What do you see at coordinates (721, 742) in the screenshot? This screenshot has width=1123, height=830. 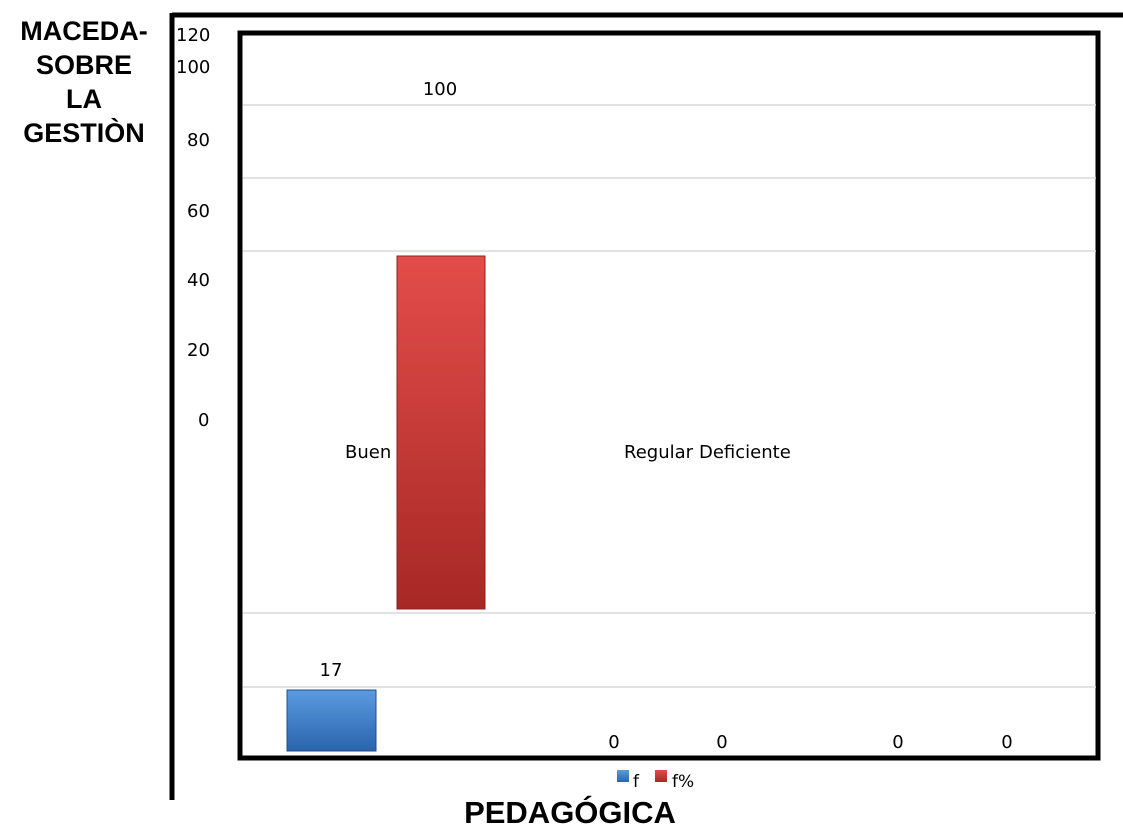 I see `data-label-fpercent-regular: 0` at bounding box center [721, 742].